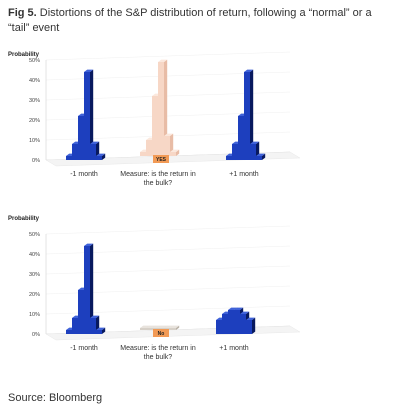  Describe the element at coordinates (55, 398) in the screenshot. I see `source-note: Source: Bloomberg` at that location.